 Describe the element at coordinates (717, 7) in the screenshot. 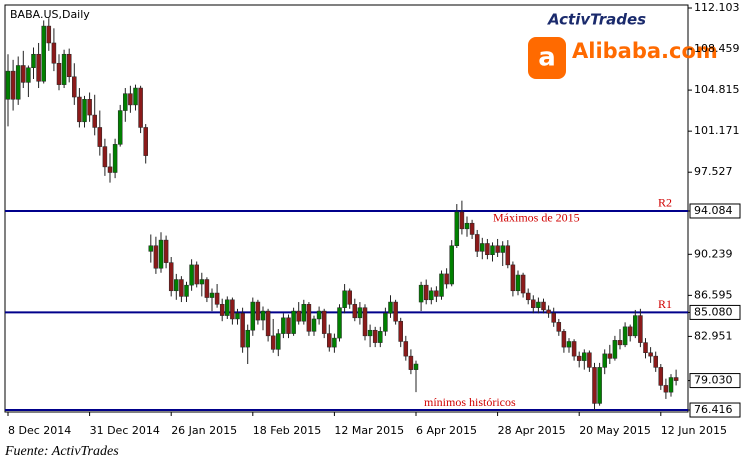

I see `y-tick-label: 112.103` at that location.